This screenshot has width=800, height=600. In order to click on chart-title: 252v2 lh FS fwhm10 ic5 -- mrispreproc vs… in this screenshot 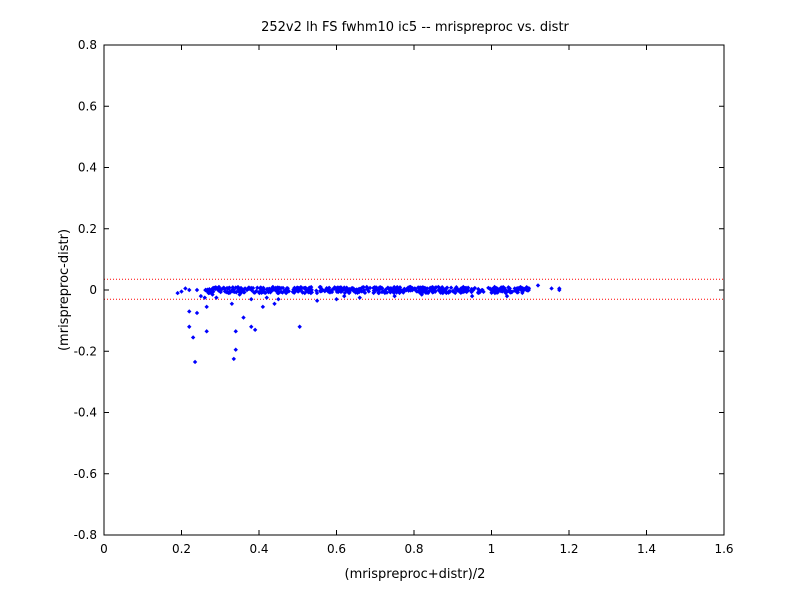, I will do `click(415, 27)`.